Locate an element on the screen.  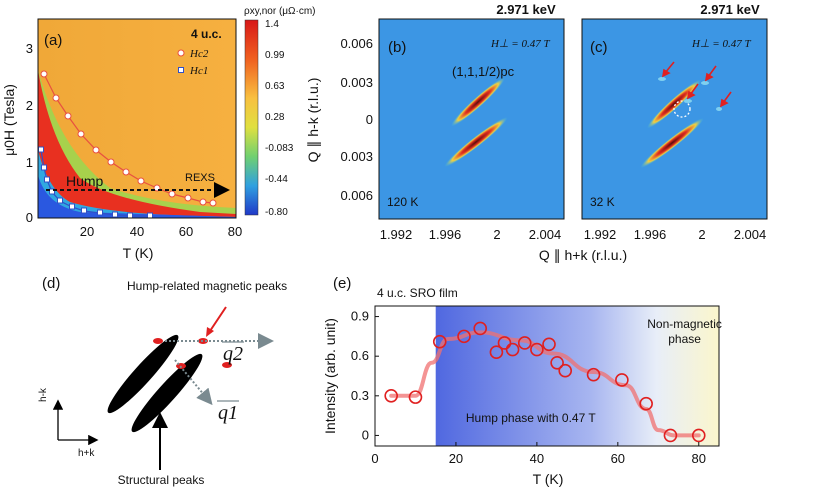
ytick: 3 is located at coordinates (29, 48).